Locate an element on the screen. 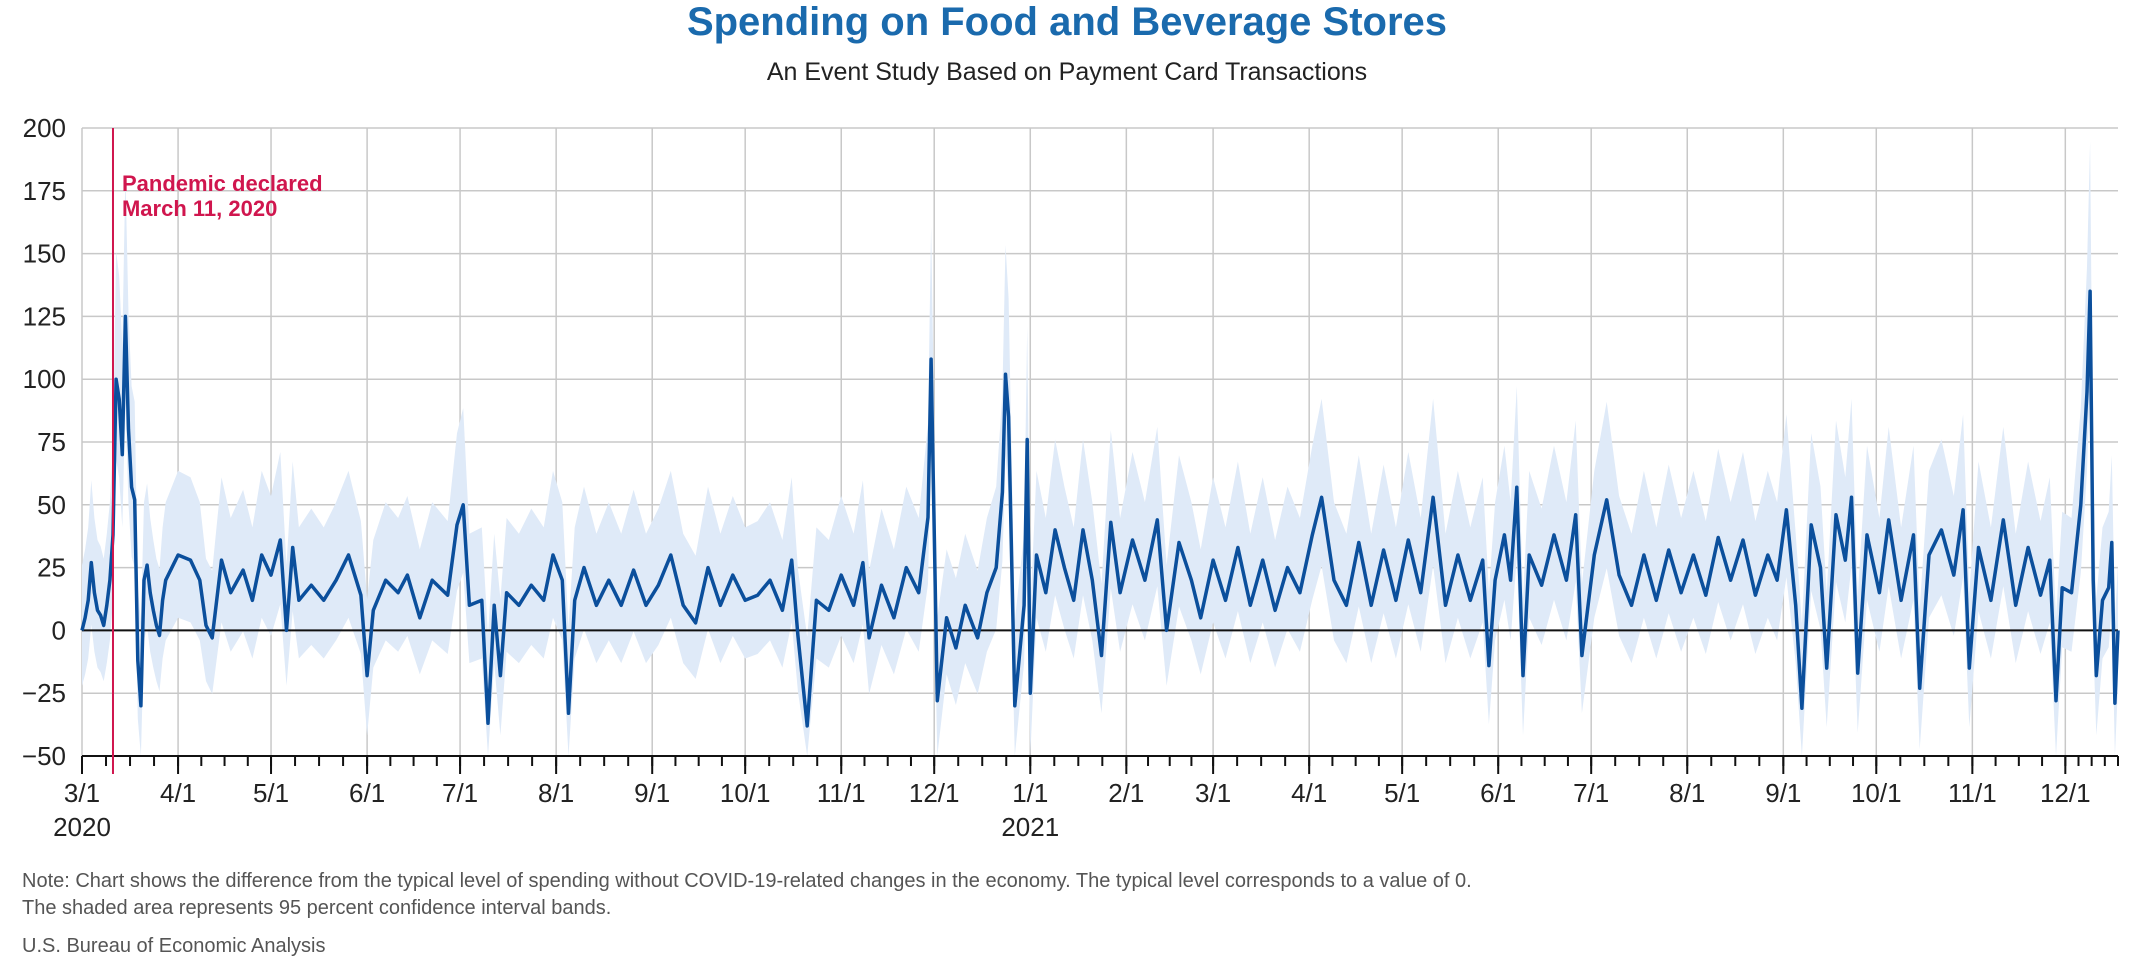  y-tick-label: −50 is located at coordinates (44, 756).